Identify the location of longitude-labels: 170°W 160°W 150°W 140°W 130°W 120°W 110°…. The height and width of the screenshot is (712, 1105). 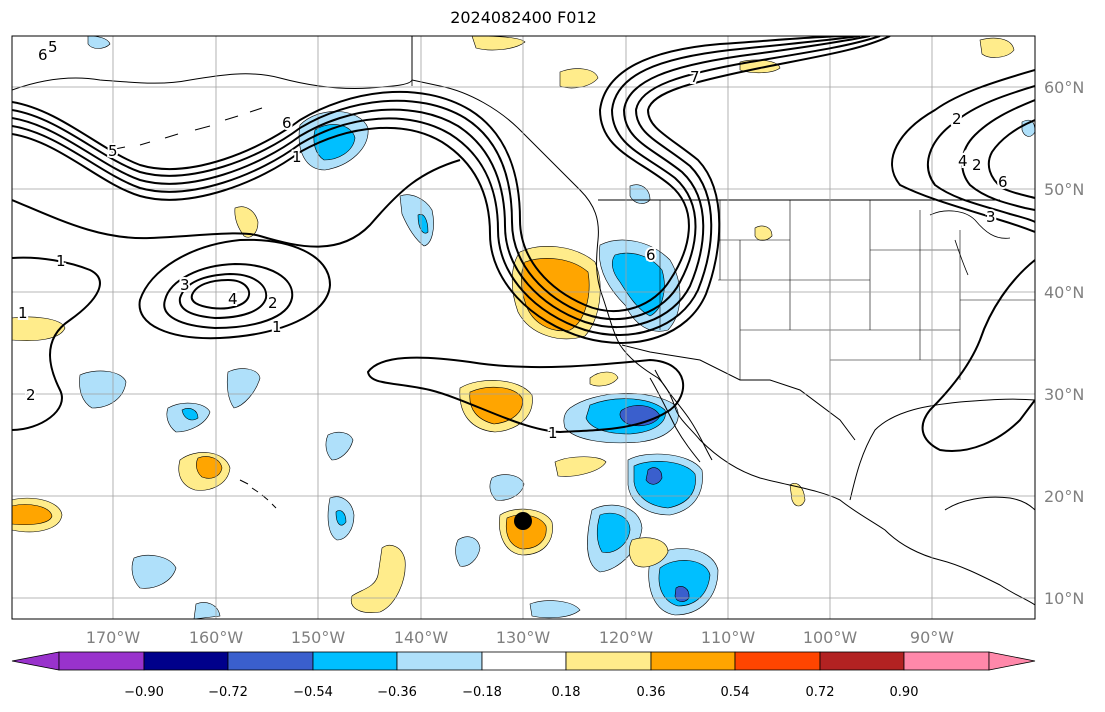
(520, 637).